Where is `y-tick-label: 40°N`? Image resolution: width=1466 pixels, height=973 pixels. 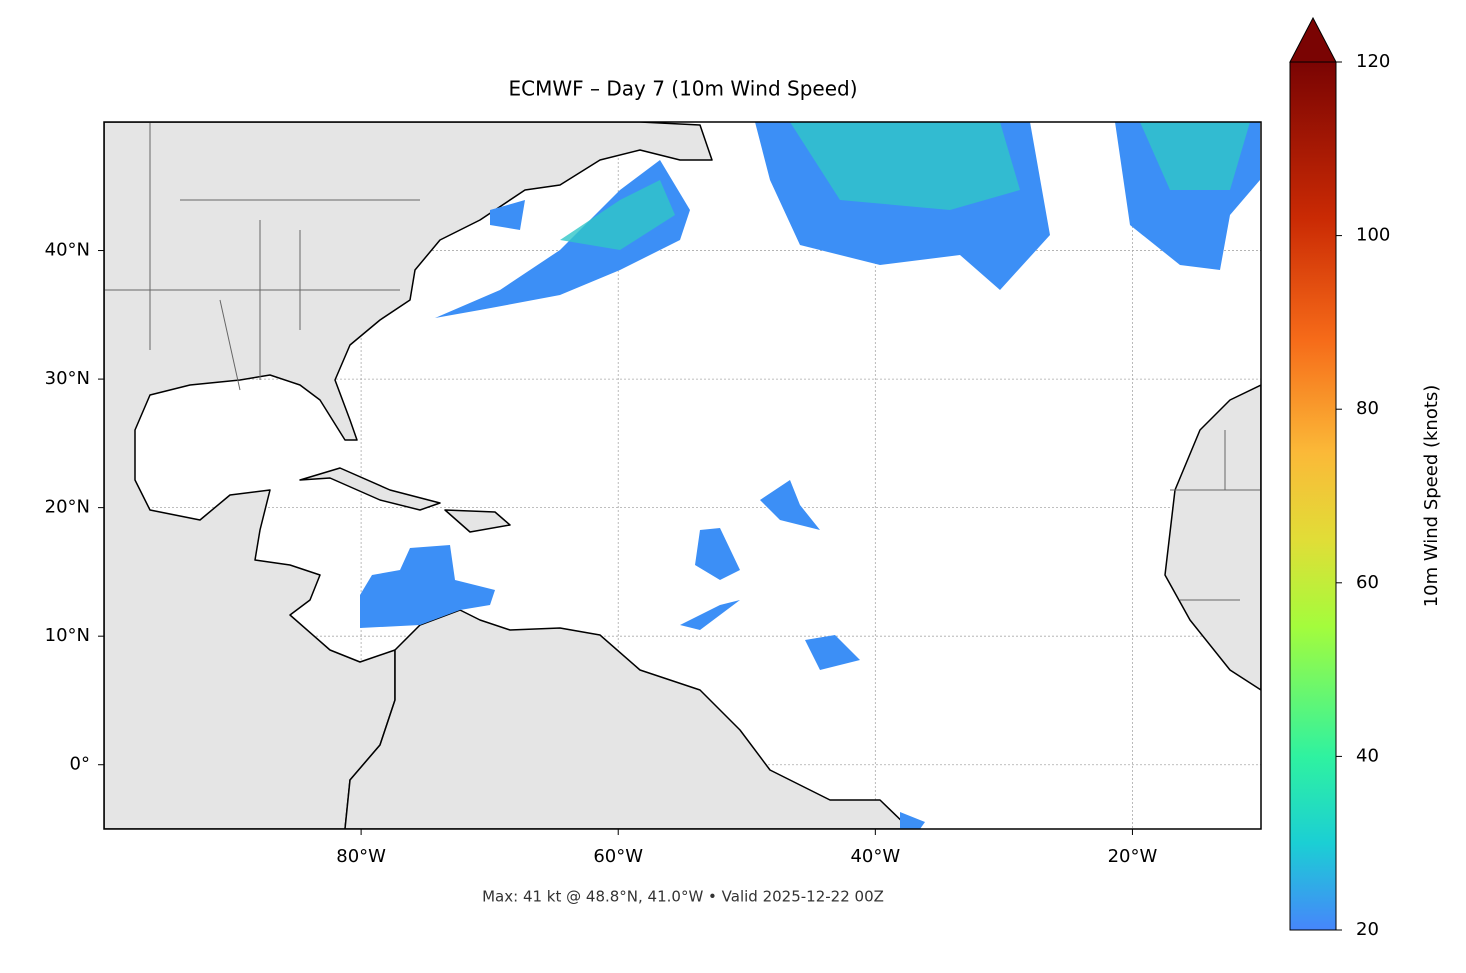 y-tick-label: 40°N is located at coordinates (67, 250).